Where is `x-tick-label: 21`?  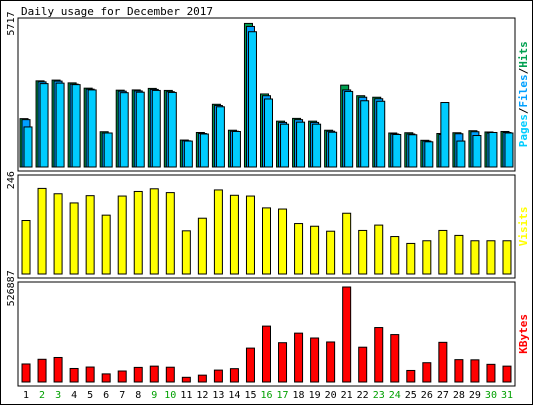
x-tick-label: 21 is located at coordinates (347, 395).